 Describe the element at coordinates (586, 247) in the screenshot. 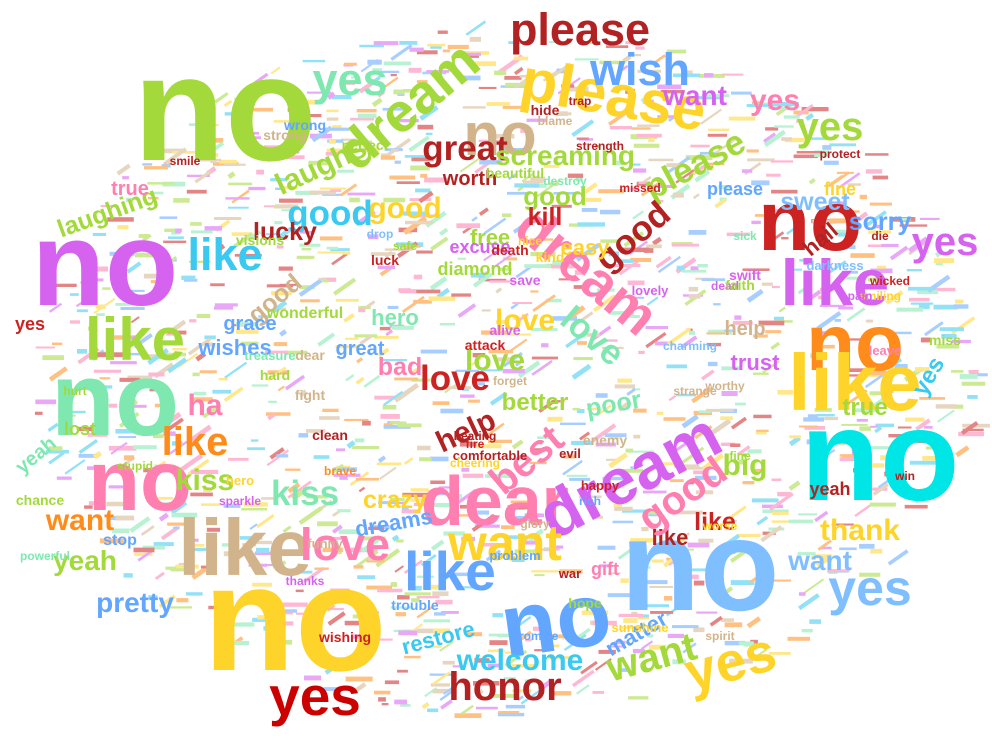

I see `cloud-word-easy: easy` at that location.